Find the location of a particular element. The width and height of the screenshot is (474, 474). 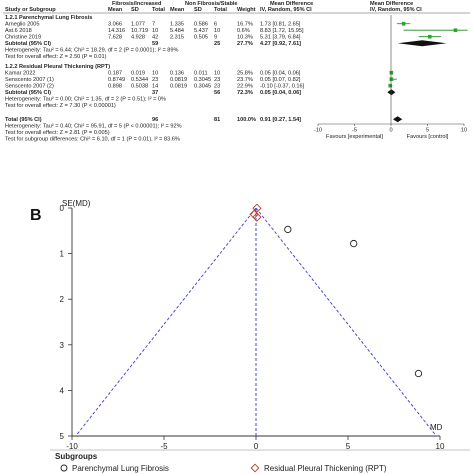

study-cell: 4.928 is located at coordinates (138, 38).